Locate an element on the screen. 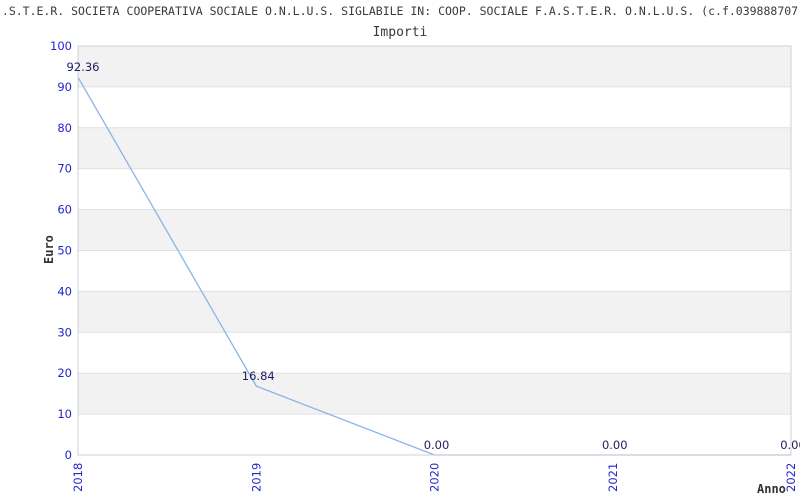 The width and height of the screenshot is (800, 500). chart-title: Importi is located at coordinates (400, 32).